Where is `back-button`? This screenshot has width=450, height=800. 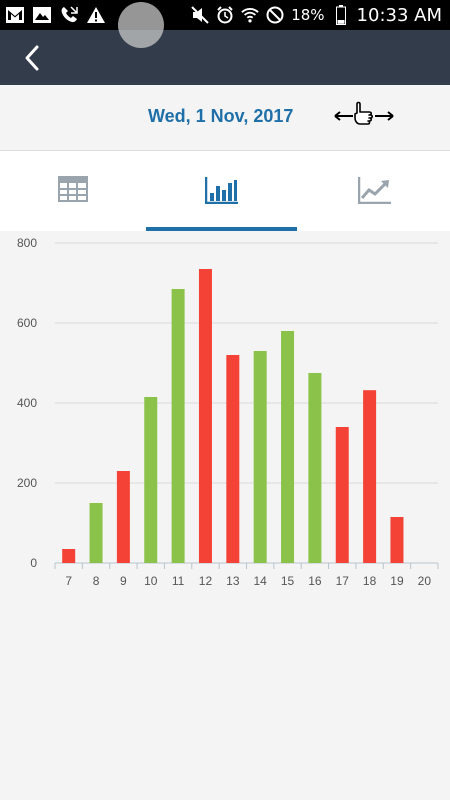 back-button is located at coordinates (33, 58).